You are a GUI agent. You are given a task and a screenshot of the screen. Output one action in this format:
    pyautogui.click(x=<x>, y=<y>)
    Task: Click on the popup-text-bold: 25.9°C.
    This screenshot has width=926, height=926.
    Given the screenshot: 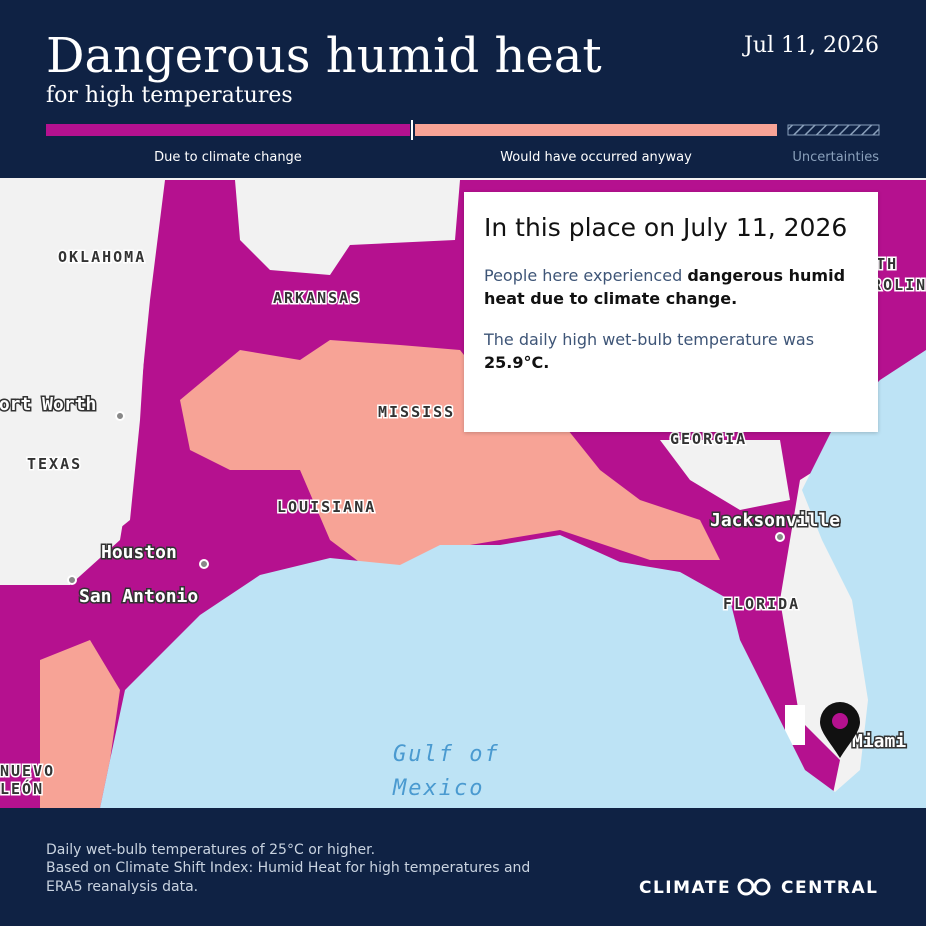 What is the action you would take?
    pyautogui.click(x=517, y=362)
    